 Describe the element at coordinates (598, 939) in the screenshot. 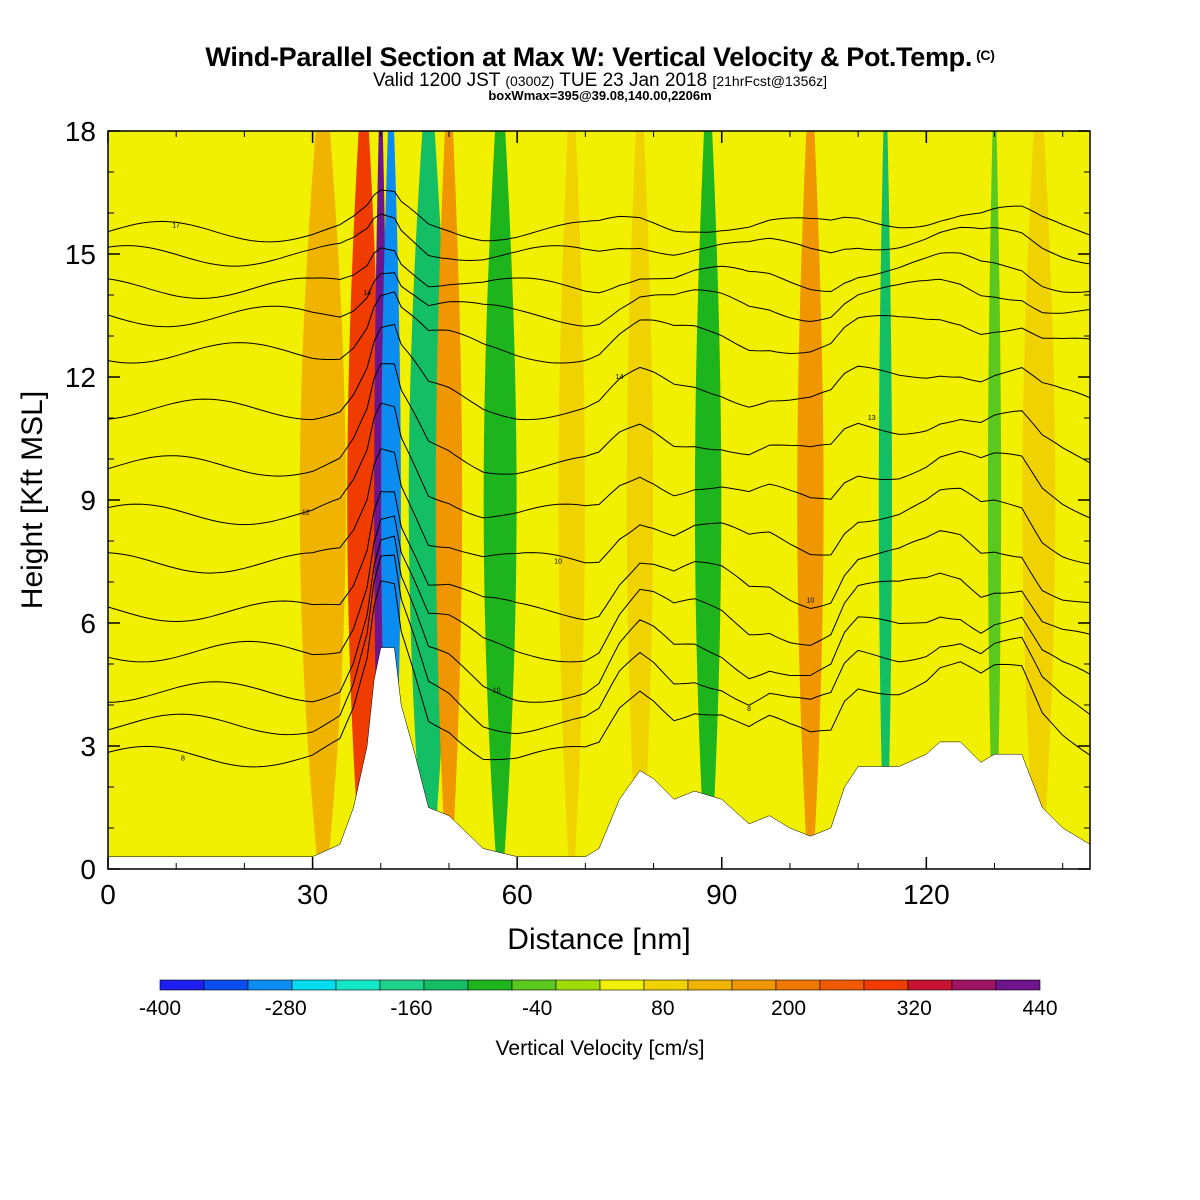

I see `x-axis-label: Distance [nm]` at that location.